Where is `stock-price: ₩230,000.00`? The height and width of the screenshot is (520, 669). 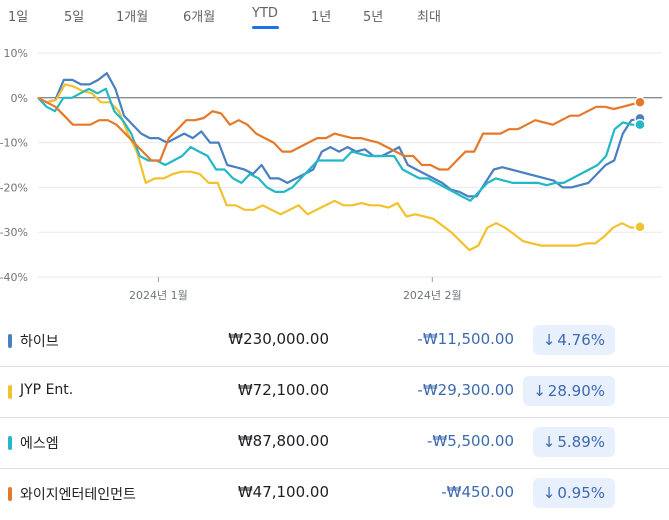
stock-price: ₩230,000.00 is located at coordinates (278, 339).